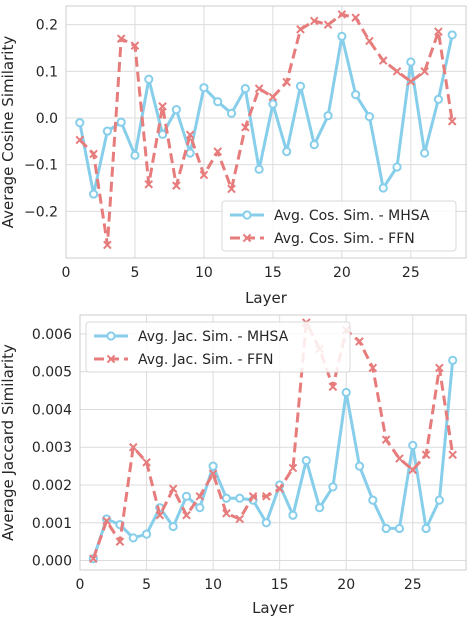 This screenshot has height=620, width=476. I want to click on y-axis-label: Average Cosine Similarity, so click(8, 132).